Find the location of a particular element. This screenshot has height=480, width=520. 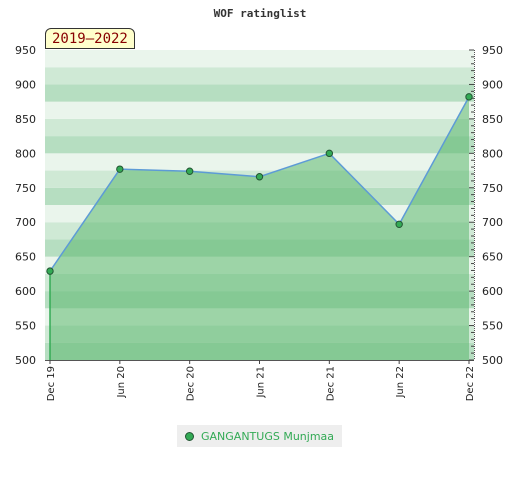

x-tick-label: Jun 21 is located at coordinates (261, 382).